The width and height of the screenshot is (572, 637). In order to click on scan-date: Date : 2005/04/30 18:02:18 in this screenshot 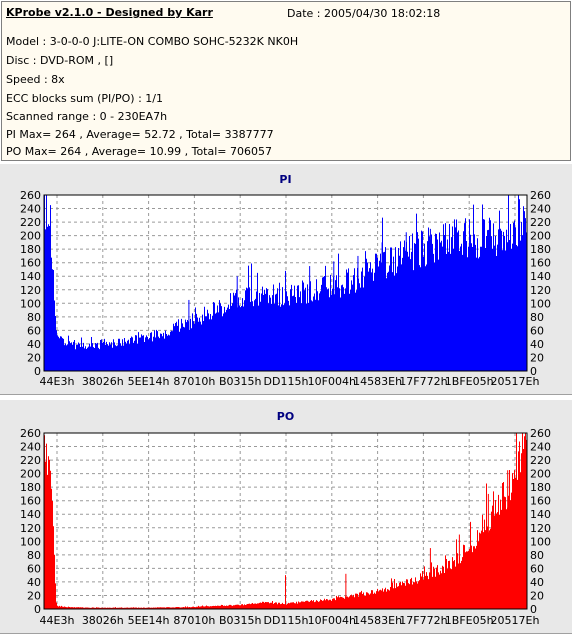, I will do `click(364, 13)`.